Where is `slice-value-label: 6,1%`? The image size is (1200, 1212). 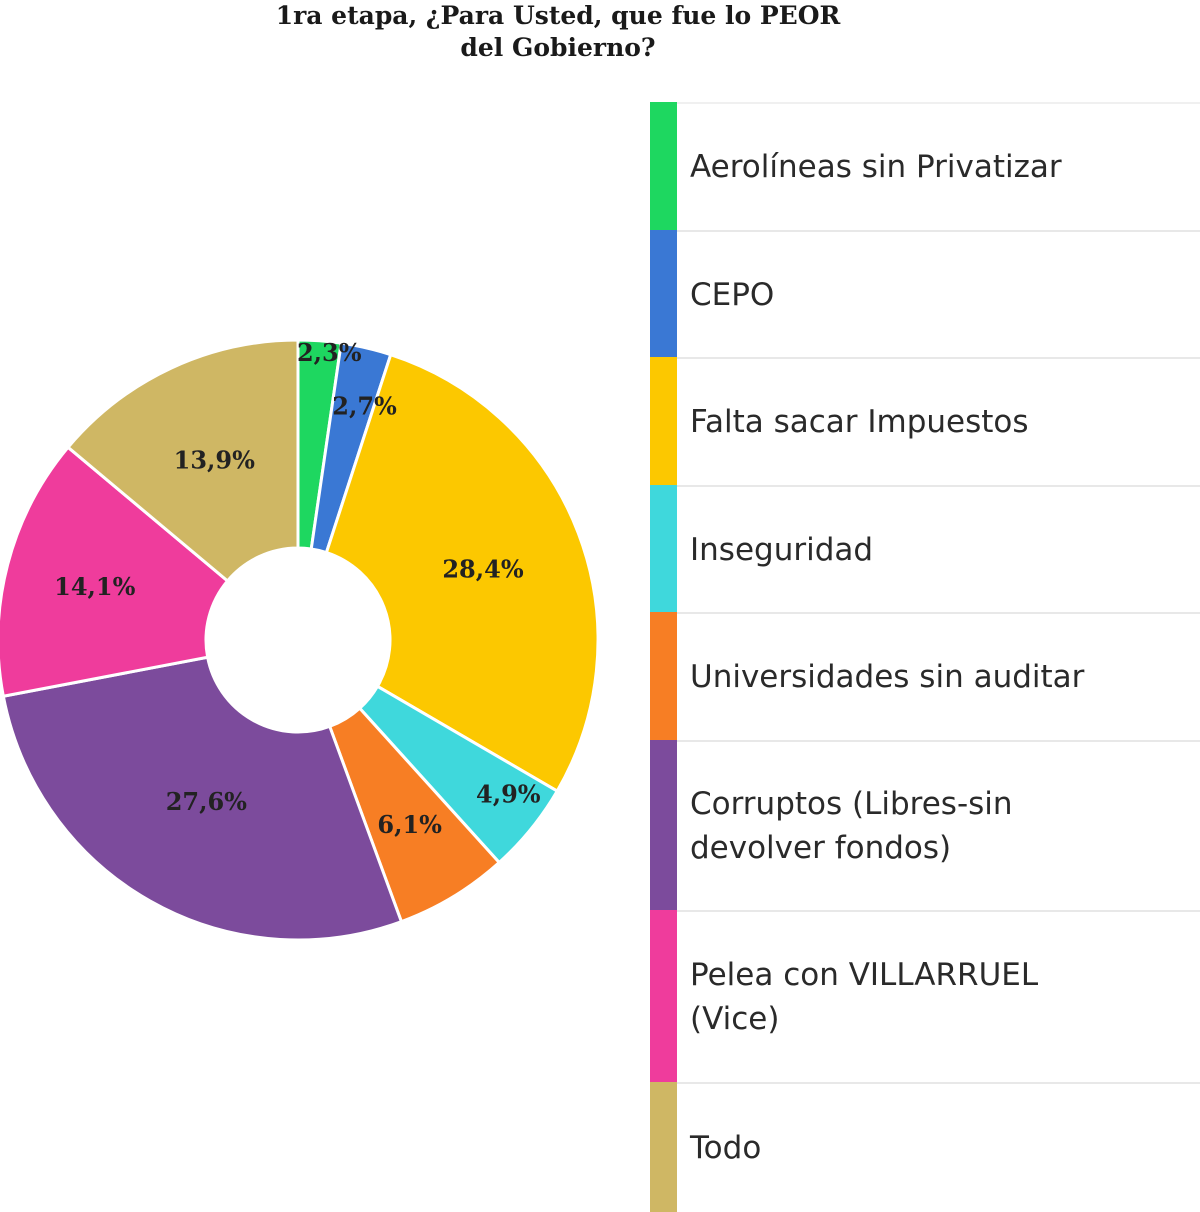 slice-value-label: 6,1% is located at coordinates (409, 824).